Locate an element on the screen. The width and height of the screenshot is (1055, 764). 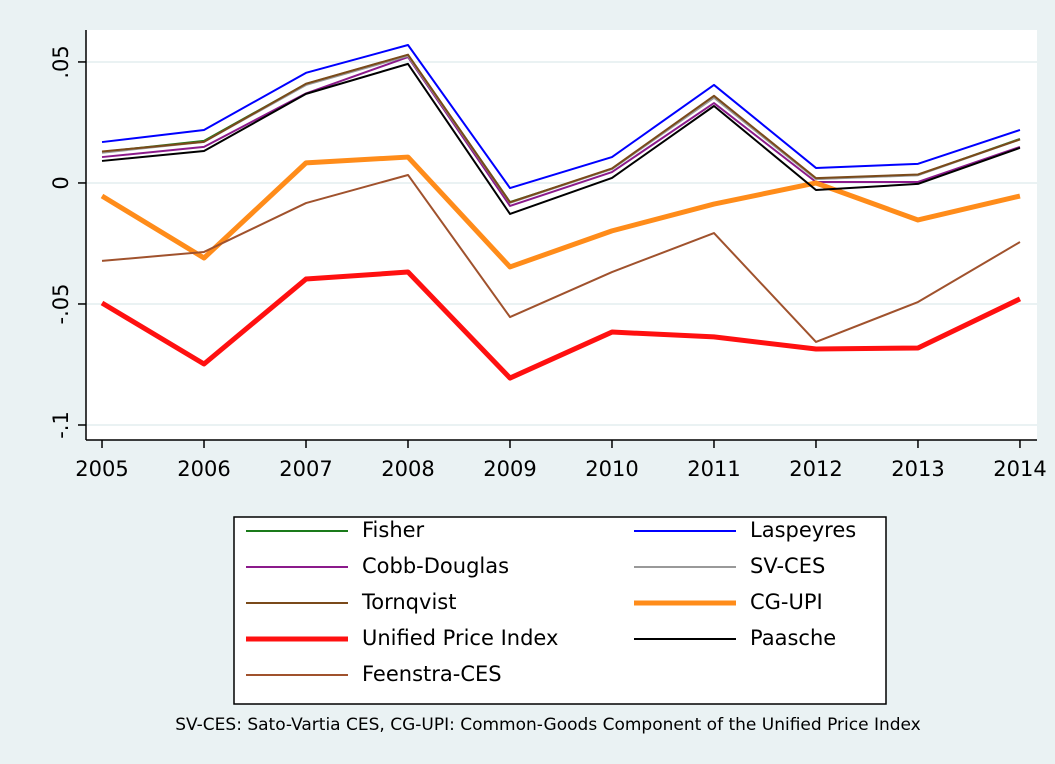
y-tick-label: -.05 is located at coordinates (61, 303).